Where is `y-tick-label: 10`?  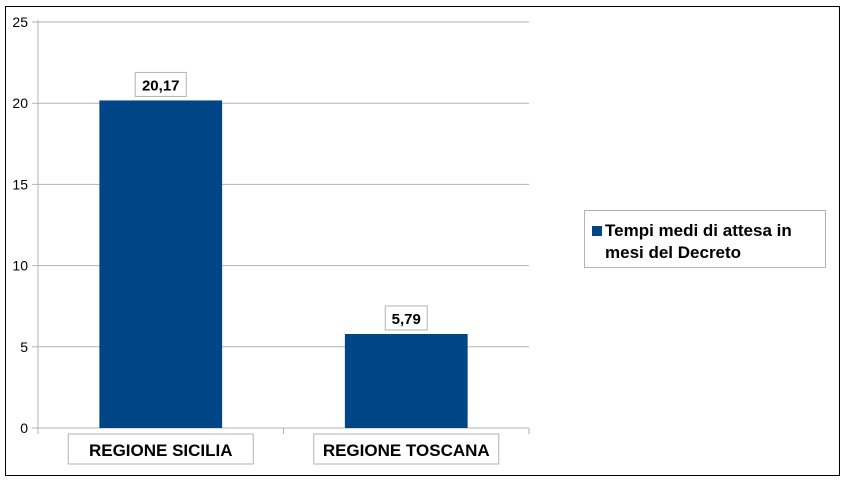 y-tick-label: 10 is located at coordinates (20, 266).